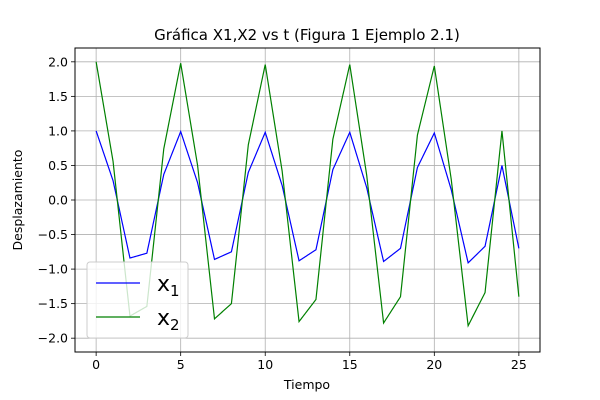 Image resolution: width=600 pixels, height=400 pixels. What do you see at coordinates (58, 61) in the screenshot?
I see `y-tick-label: 2.0` at bounding box center [58, 61].